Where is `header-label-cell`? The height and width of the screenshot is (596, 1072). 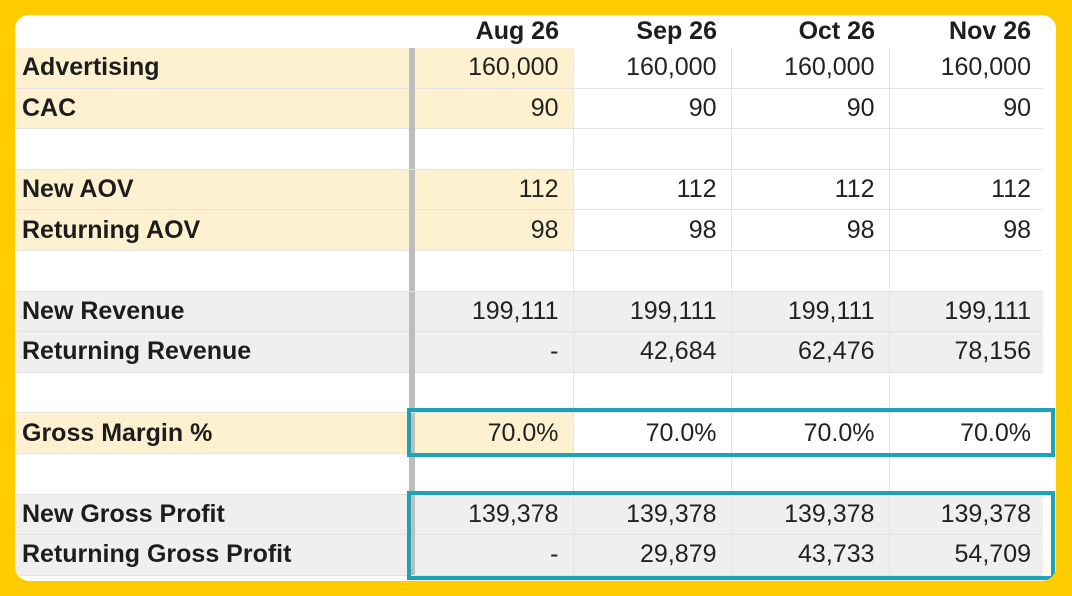 header-label-cell is located at coordinates (212, 31).